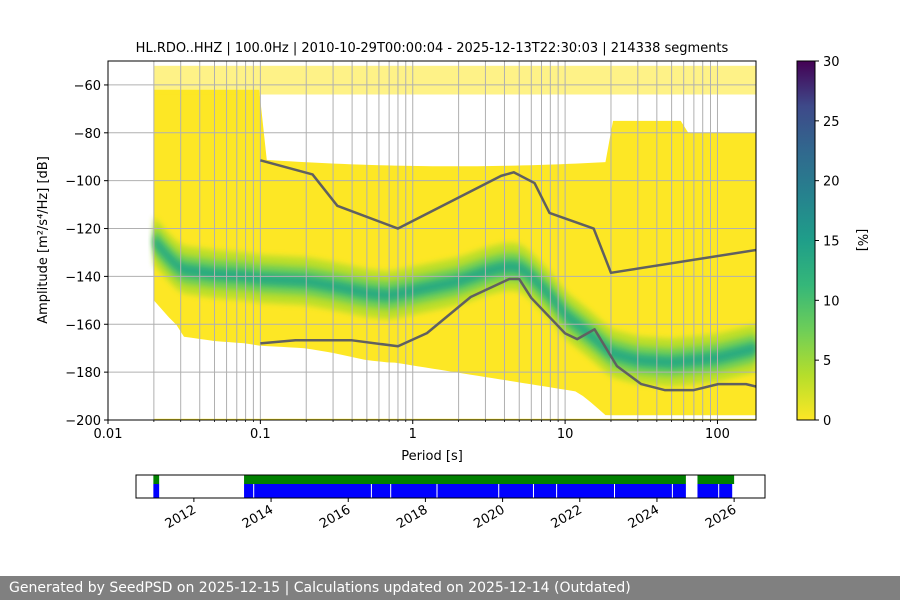 The height and width of the screenshot is (600, 900). What do you see at coordinates (644, 517) in the screenshot?
I see `timeline-tick-label: 2024` at bounding box center [644, 517].